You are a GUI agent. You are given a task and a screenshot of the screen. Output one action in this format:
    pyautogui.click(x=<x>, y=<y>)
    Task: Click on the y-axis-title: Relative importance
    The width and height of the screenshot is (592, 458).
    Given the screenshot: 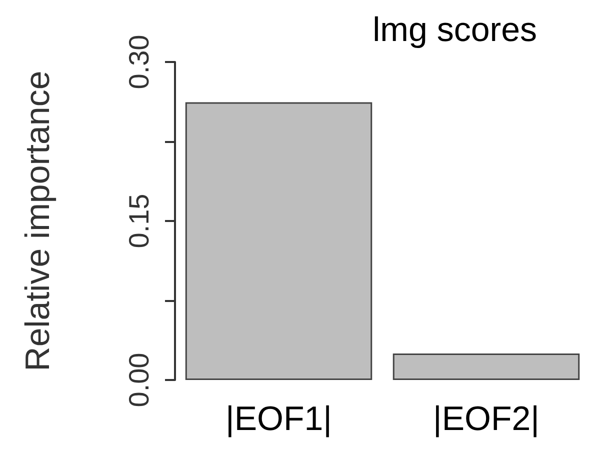 What is the action you would take?
    pyautogui.click(x=38, y=221)
    